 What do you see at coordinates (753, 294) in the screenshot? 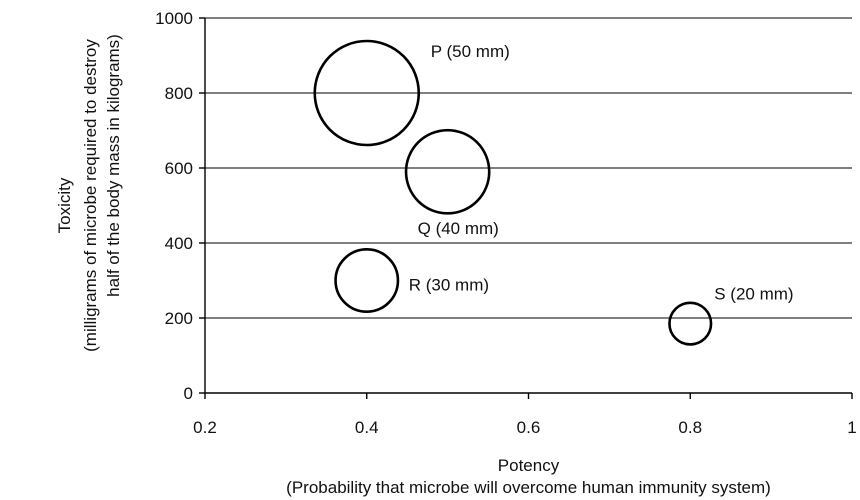
I see `bubble-label: S (20 mm)` at bounding box center [753, 294].